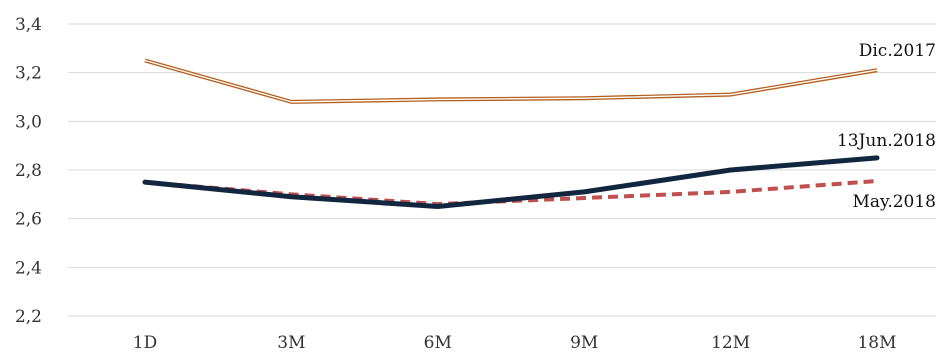 Image resolution: width=946 pixels, height=356 pixels. What do you see at coordinates (897, 51) in the screenshot?
I see `series-label: Dic.2017` at bounding box center [897, 51].